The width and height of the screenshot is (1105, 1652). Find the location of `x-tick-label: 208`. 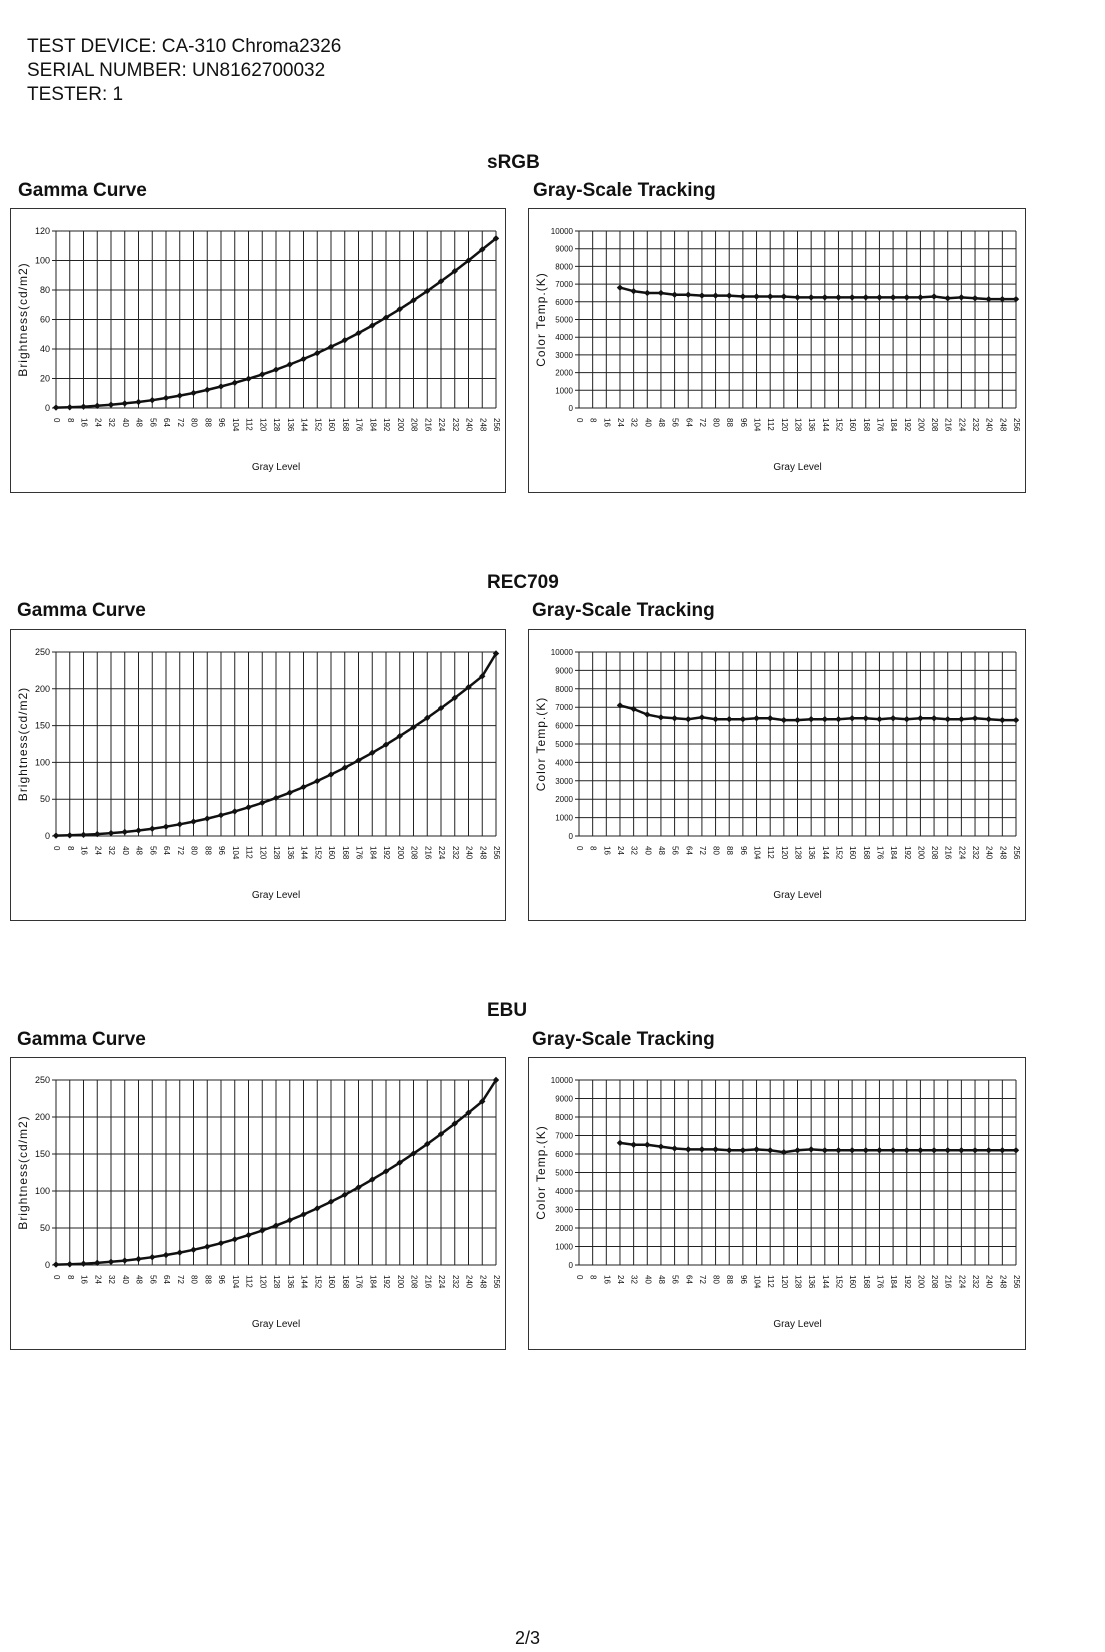

x-tick-label: 208 is located at coordinates (934, 425).